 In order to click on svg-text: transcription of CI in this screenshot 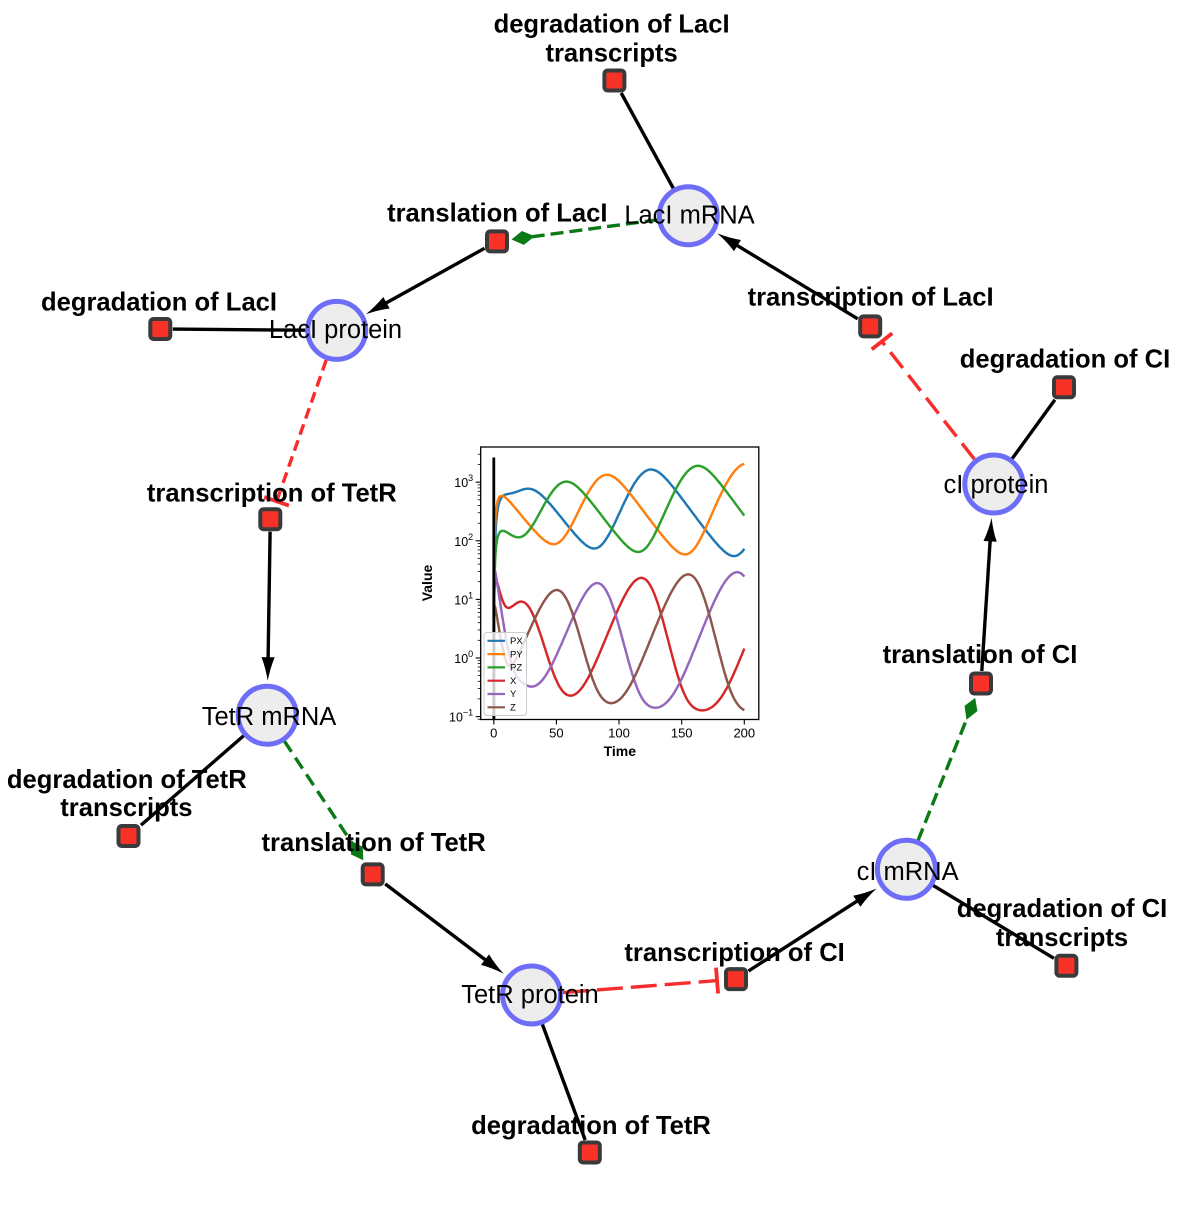, I will do `click(734, 953)`.